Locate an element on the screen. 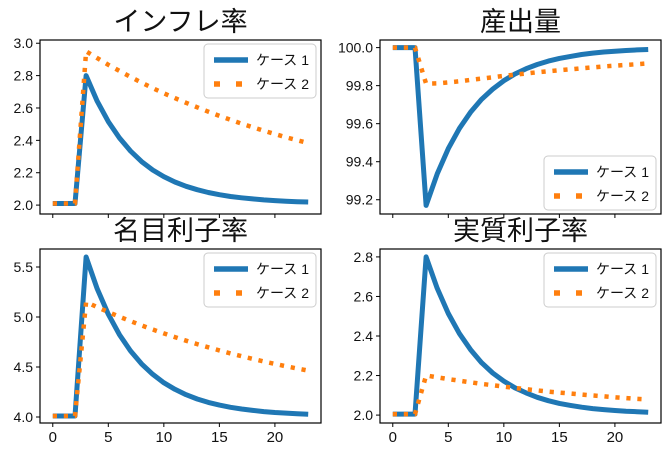  y-tick-label: 5.0 is located at coordinates (24, 317).